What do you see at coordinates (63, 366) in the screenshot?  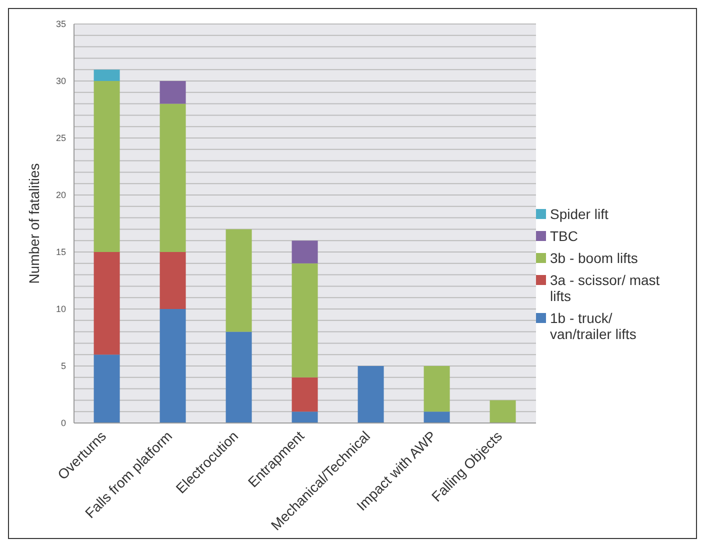 I see `y-tick-label: 5` at bounding box center [63, 366].